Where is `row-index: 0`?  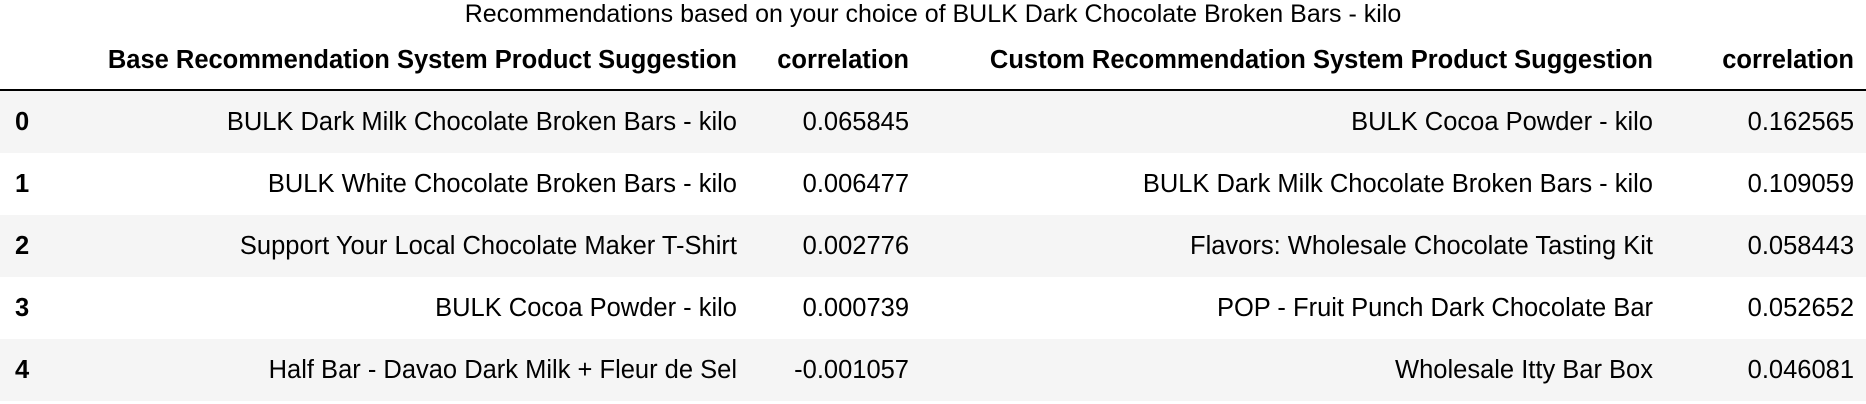
row-index: 0 is located at coordinates (22, 121).